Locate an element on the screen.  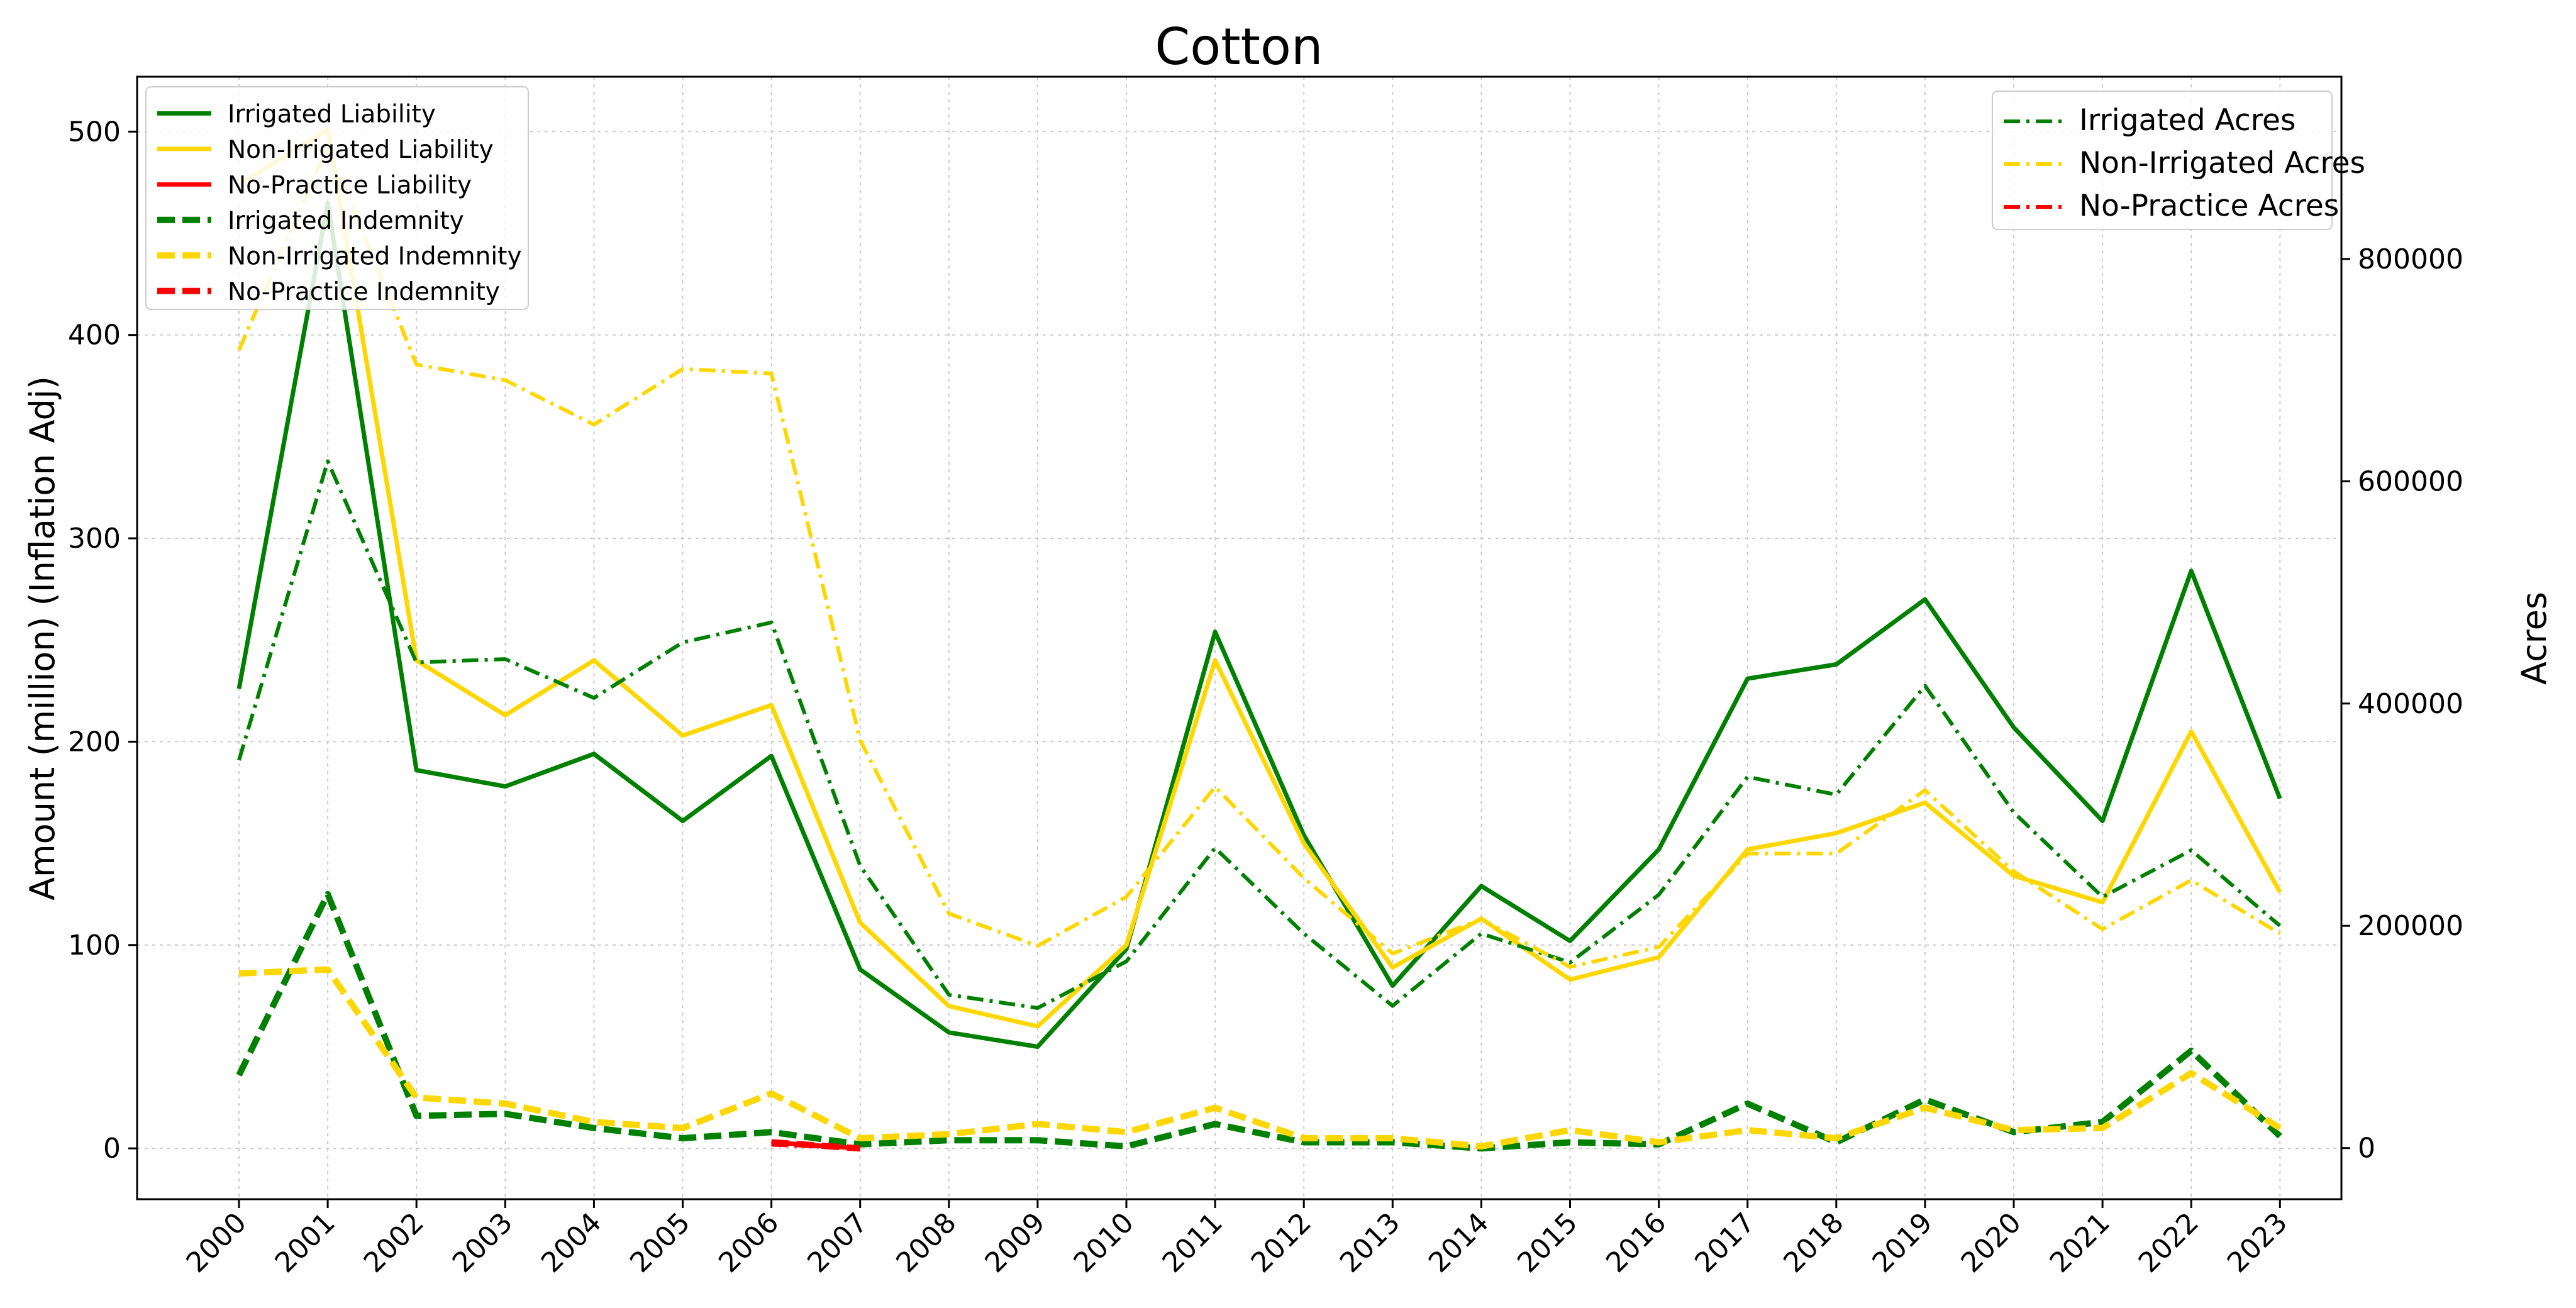
x-tick-label: 2003 is located at coordinates (483, 1243).